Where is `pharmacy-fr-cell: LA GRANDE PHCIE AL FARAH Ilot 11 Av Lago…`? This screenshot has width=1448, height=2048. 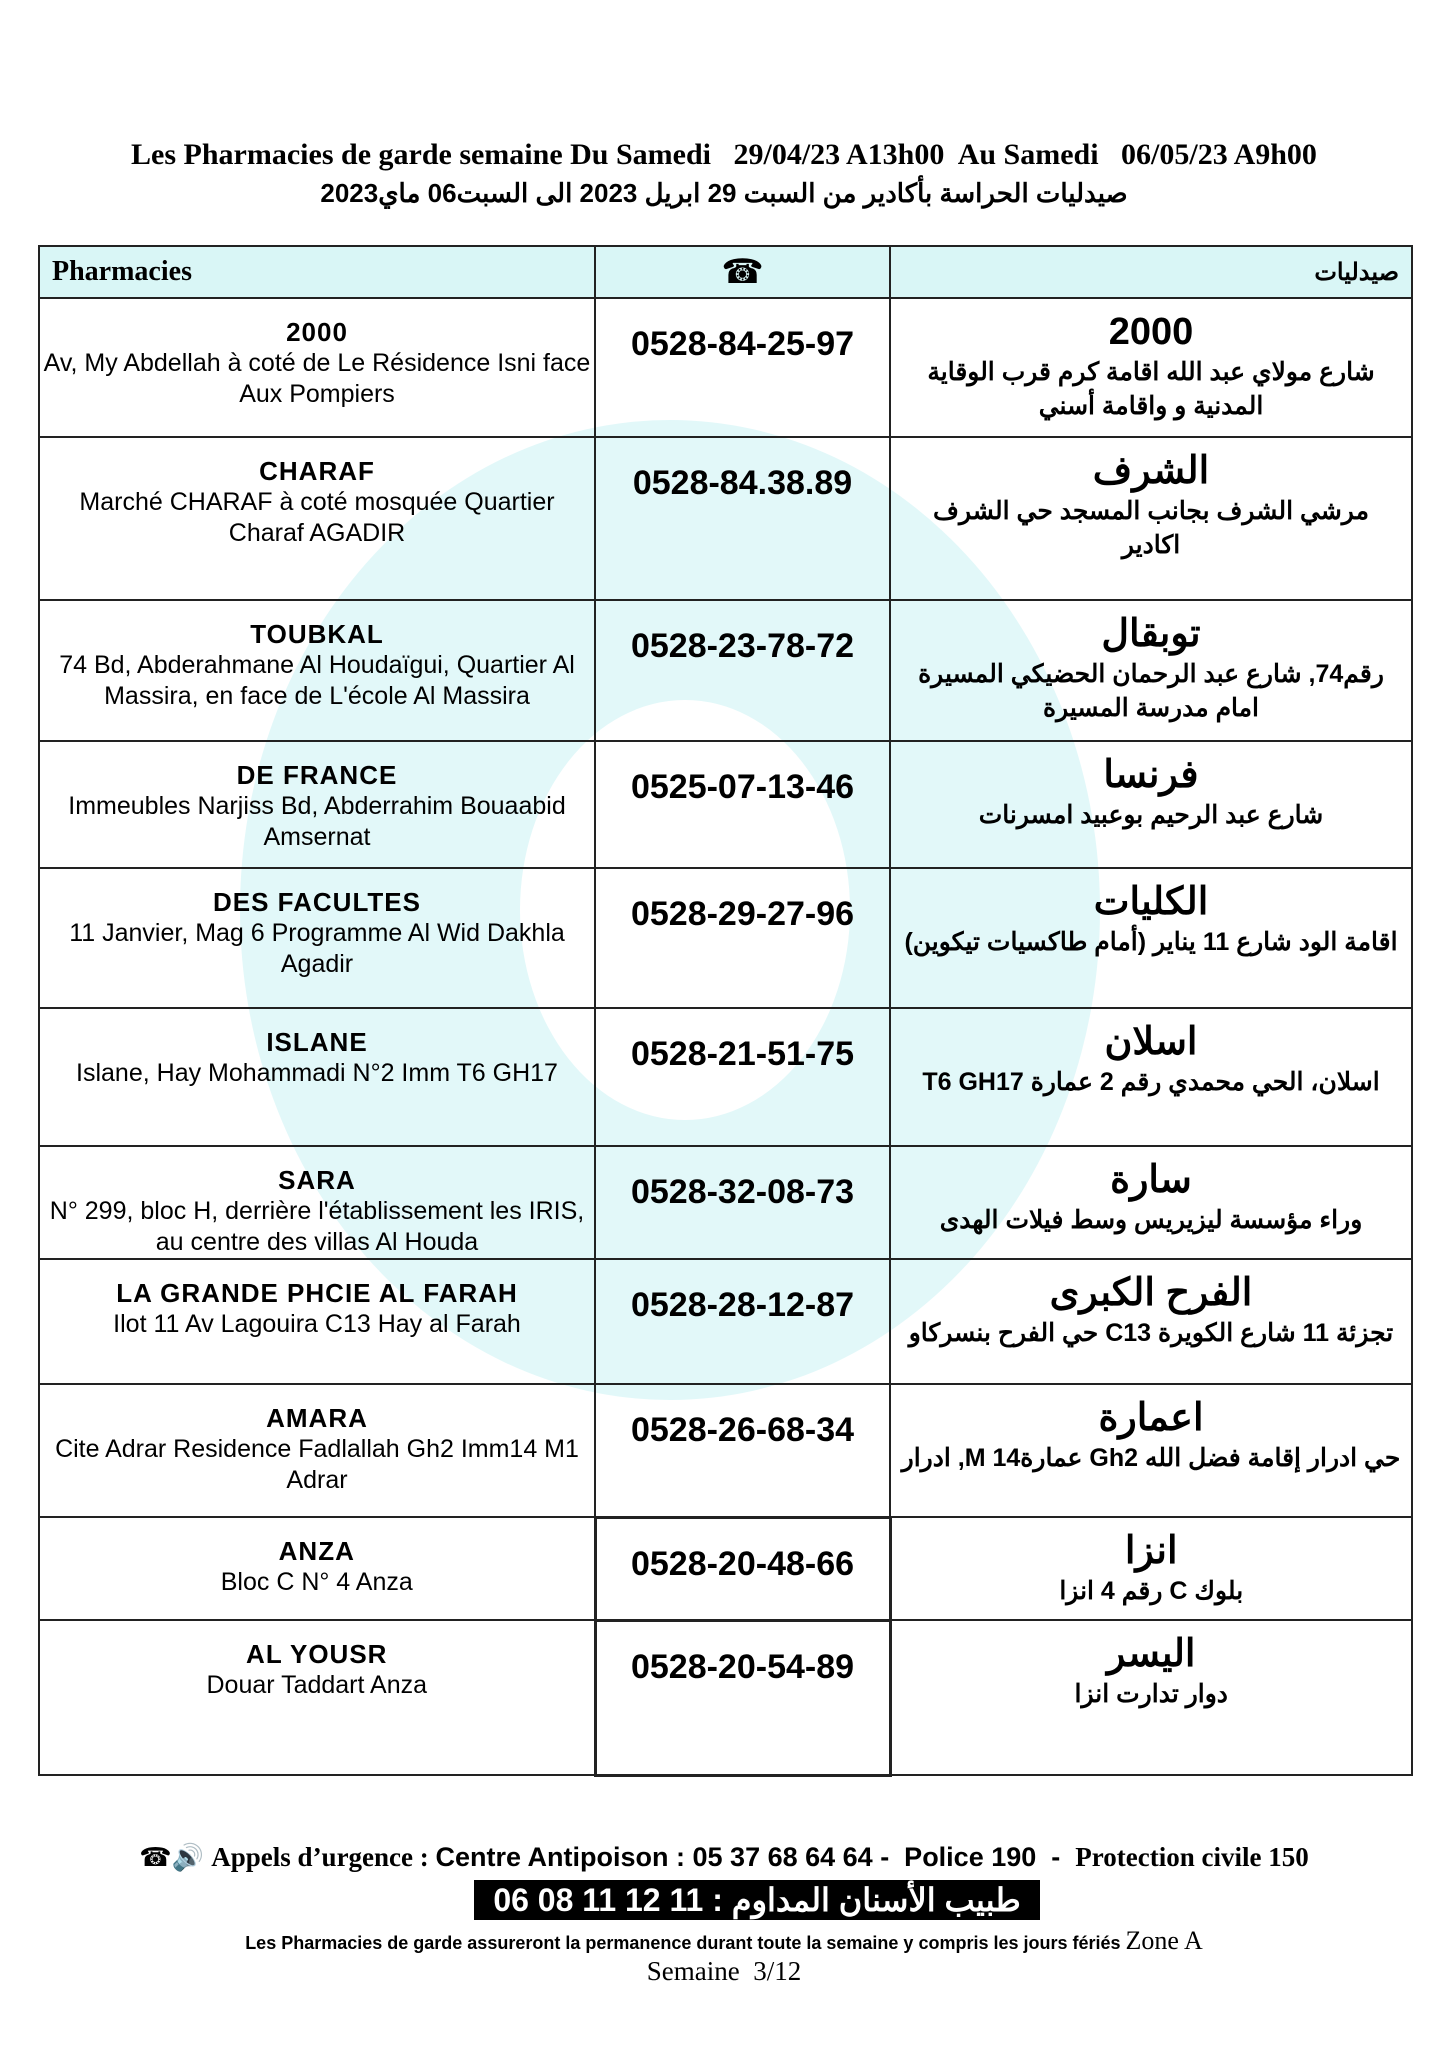
pharmacy-fr-cell: LA GRANDE PHCIE AL FARAH Ilot 11 Av Lago… is located at coordinates (317, 1321).